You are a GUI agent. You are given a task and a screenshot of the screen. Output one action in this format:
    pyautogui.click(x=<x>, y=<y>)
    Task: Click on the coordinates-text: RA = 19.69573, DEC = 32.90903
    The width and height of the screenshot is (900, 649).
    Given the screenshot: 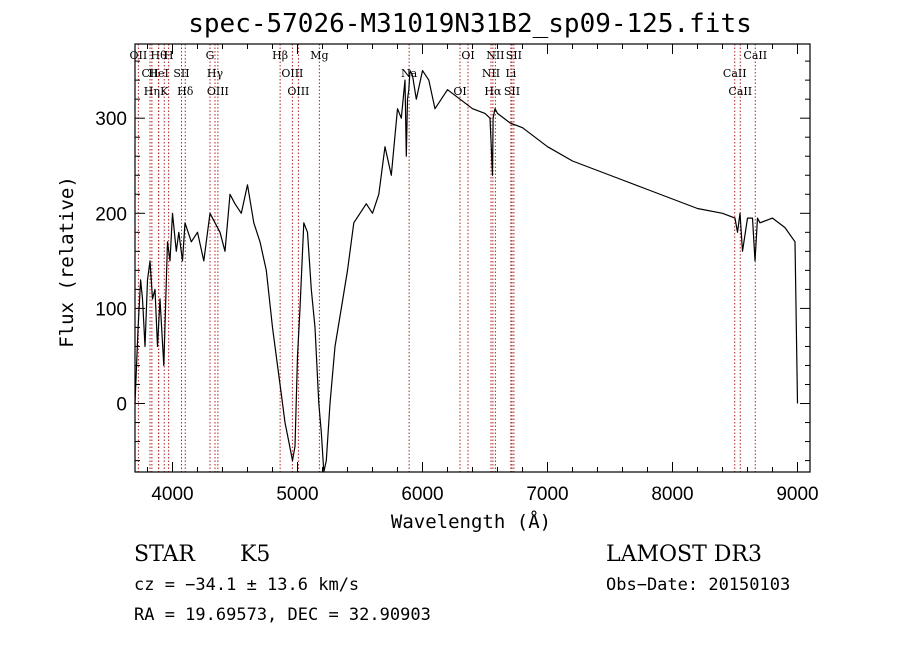 What is the action you would take?
    pyautogui.click(x=282, y=615)
    